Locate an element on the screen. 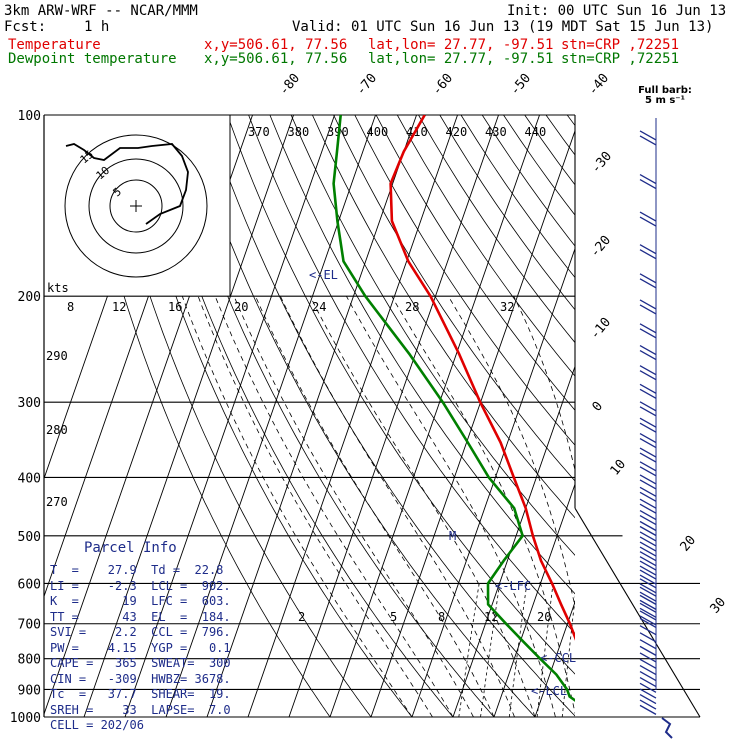 The width and height of the screenshot is (740, 740). theta-e-label: 440 is located at coordinates (536, 132).